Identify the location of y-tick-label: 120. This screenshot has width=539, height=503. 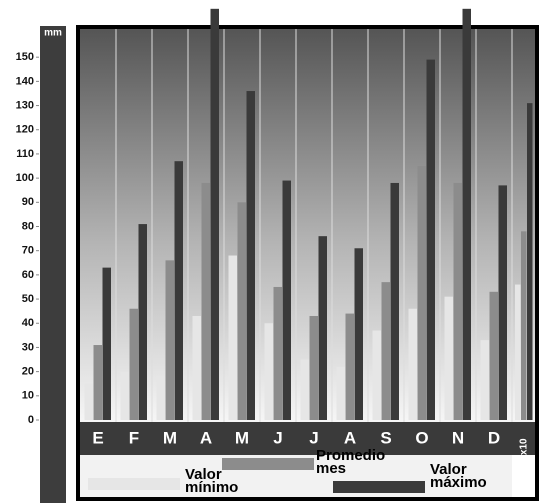
(25, 130).